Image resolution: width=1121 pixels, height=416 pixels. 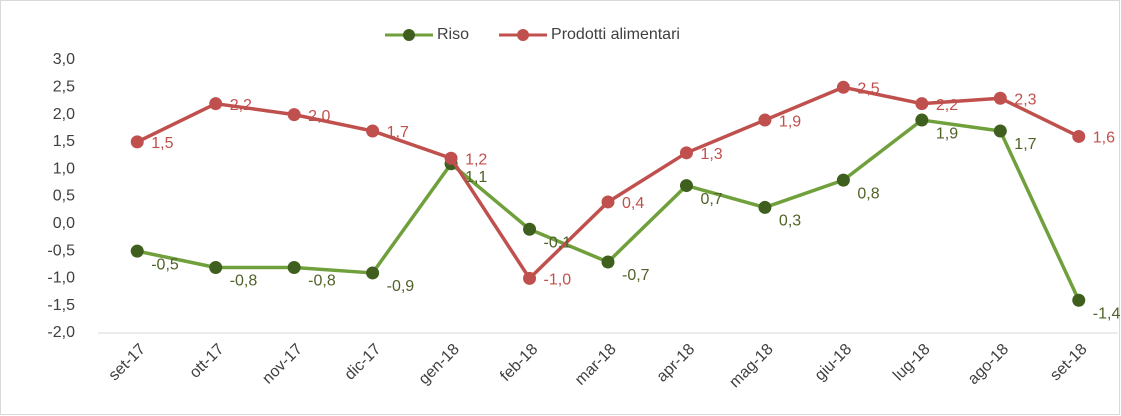 I want to click on y-tick-label: -0,5, so click(x=61, y=250).